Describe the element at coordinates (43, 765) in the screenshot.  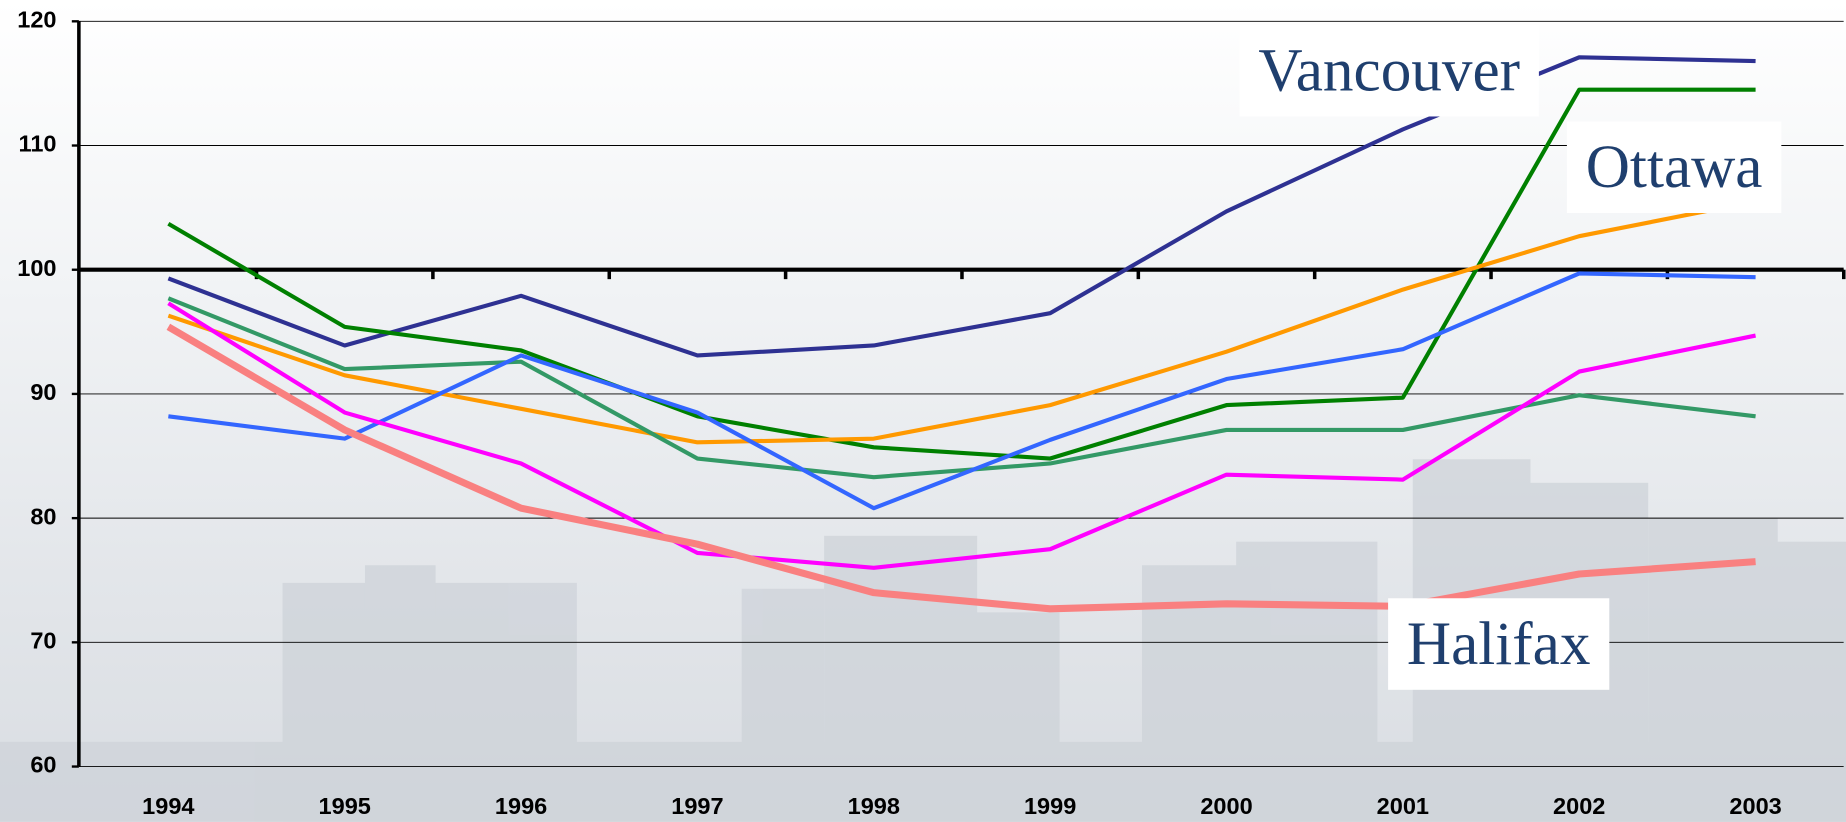
I see `y-tick-label: 60` at that location.